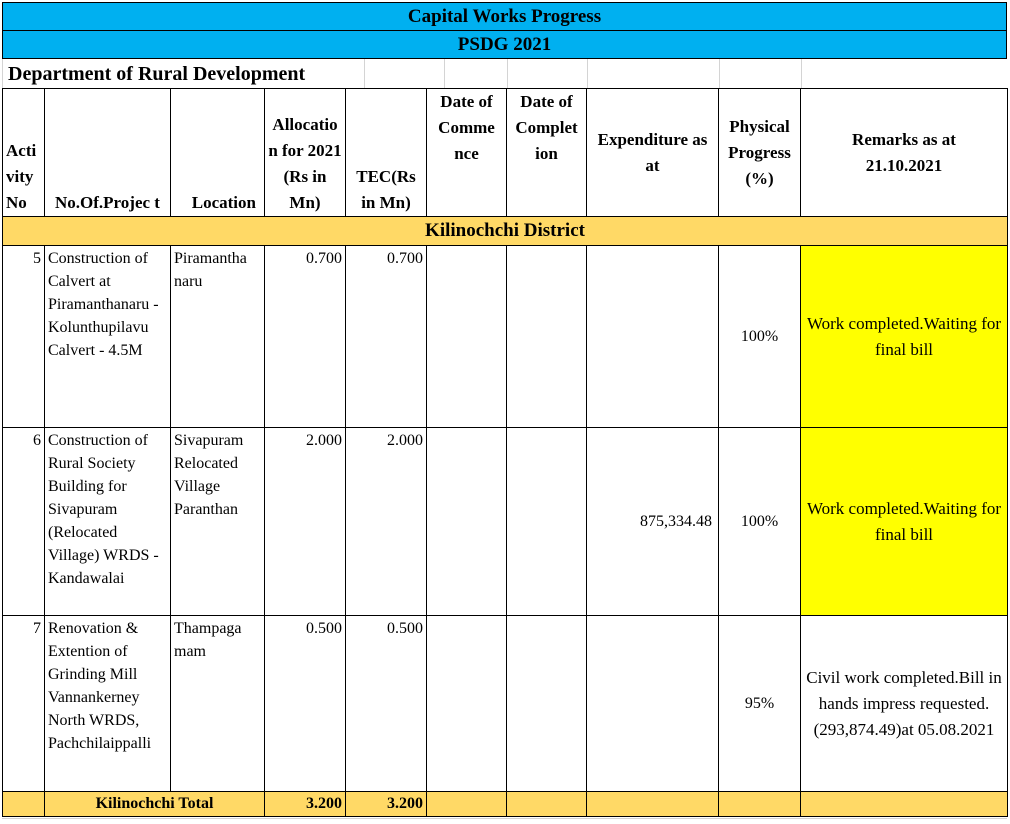  I want to click on location-cell: Piramantha naru, so click(217, 336).